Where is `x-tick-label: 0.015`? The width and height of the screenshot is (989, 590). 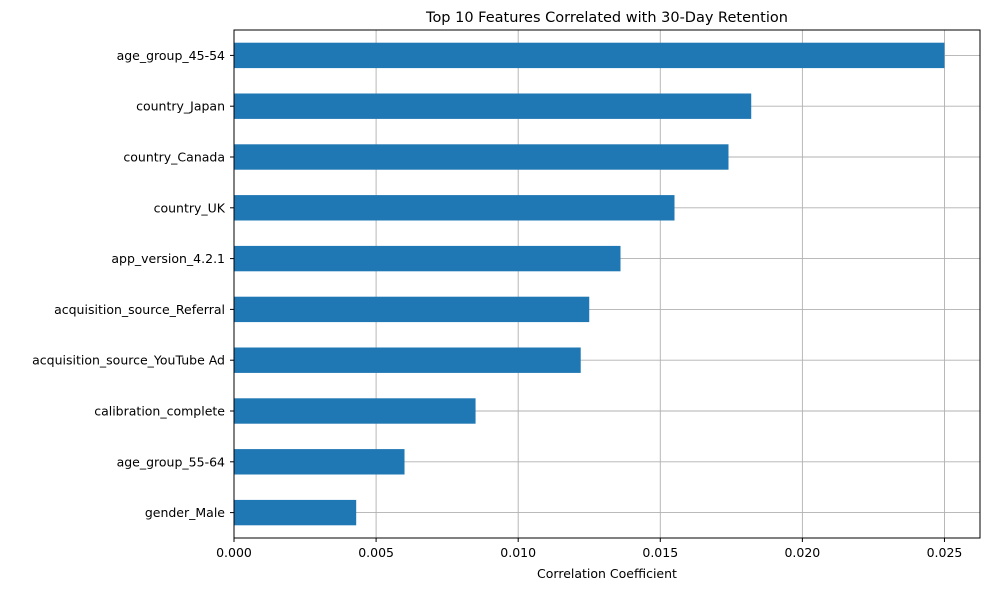
x-tick-label: 0.015 is located at coordinates (660, 552).